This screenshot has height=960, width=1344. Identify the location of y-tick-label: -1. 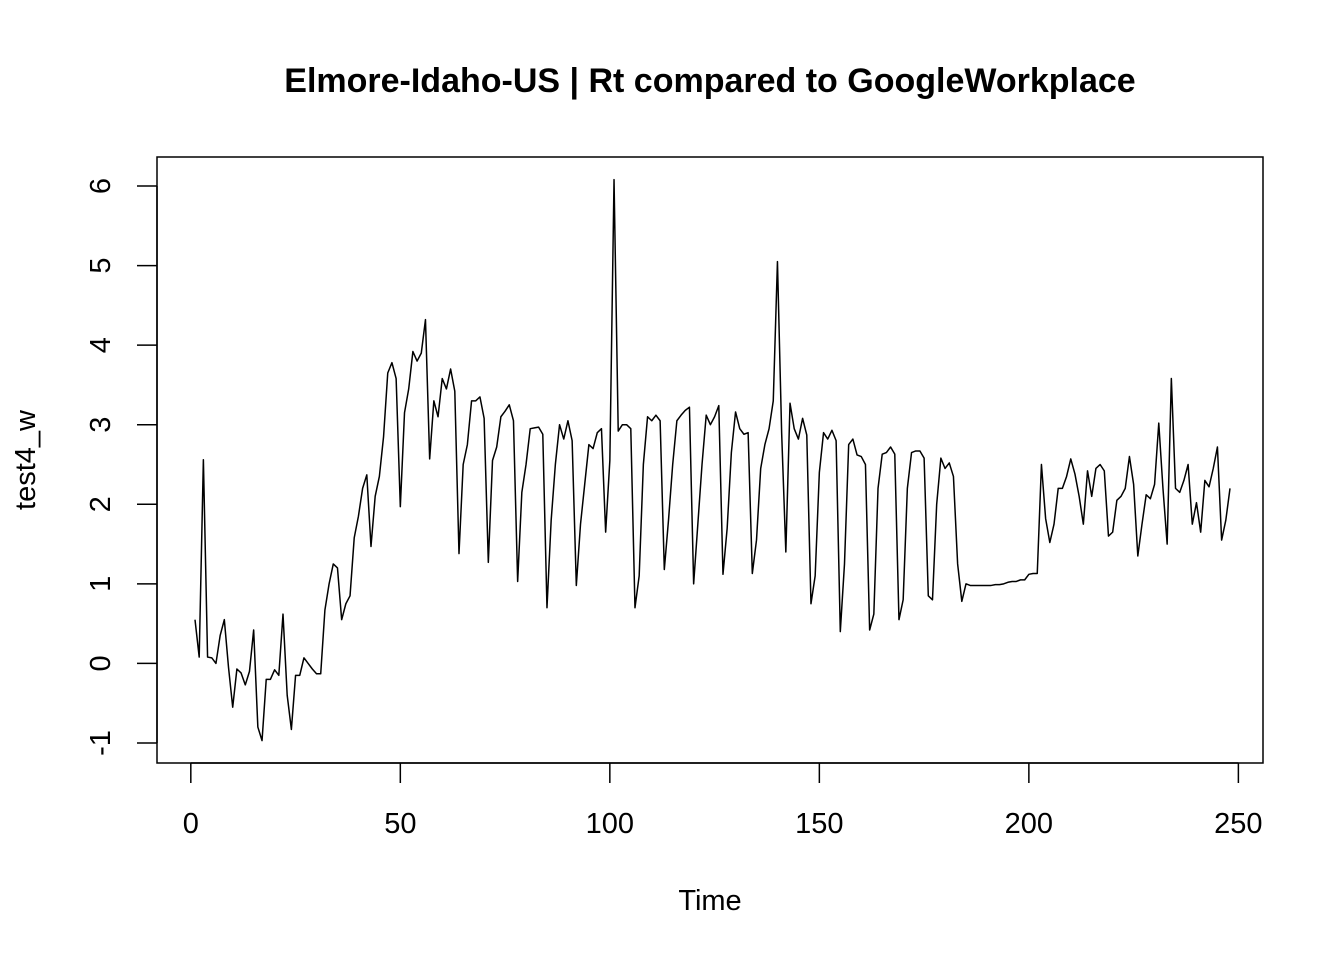
(101, 743).